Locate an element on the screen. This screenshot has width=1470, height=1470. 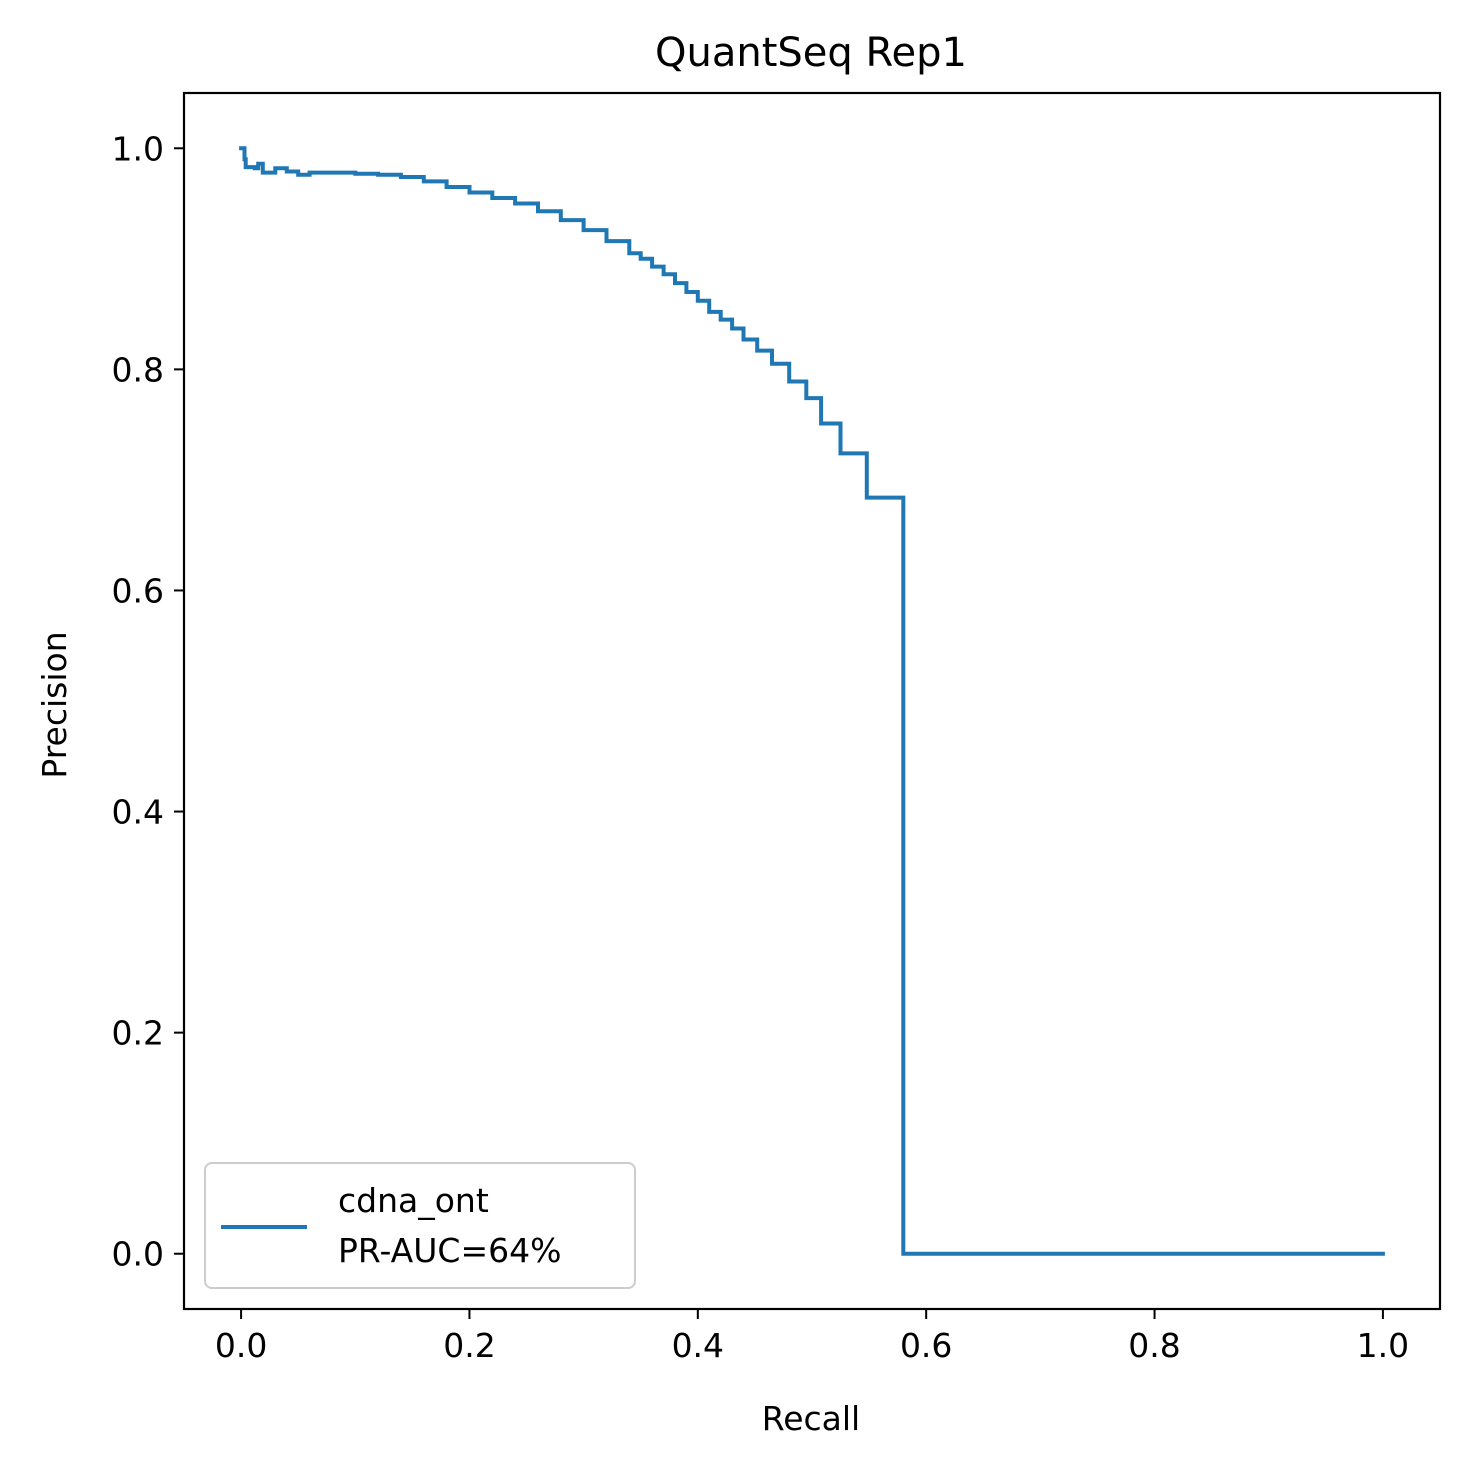
x-tick-label: 0.0 is located at coordinates (241, 1345).